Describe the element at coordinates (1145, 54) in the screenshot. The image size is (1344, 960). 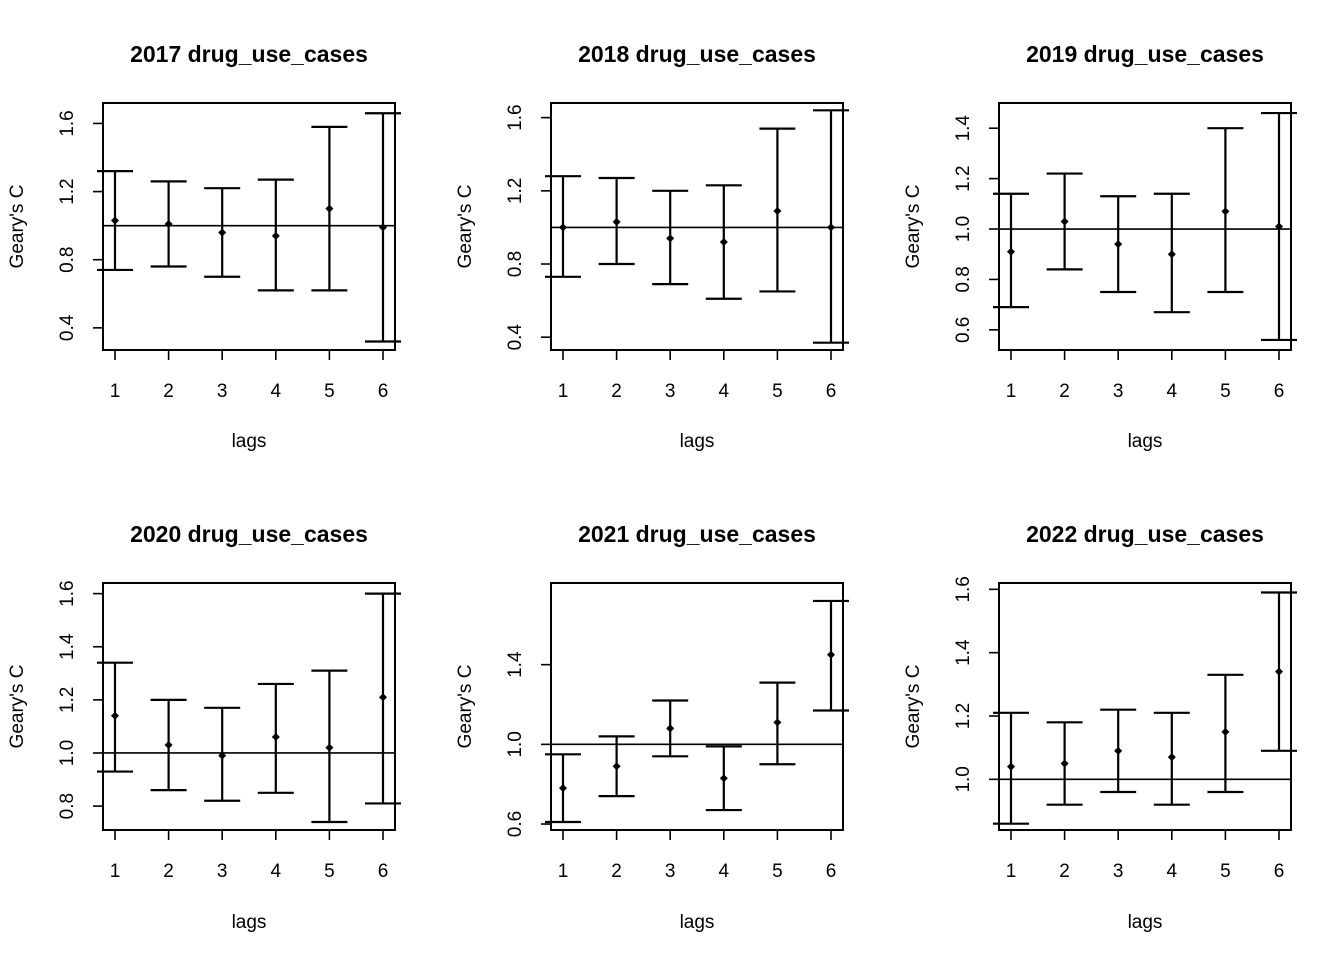
I see `panel-title: 2019 drug_use_cases` at that location.